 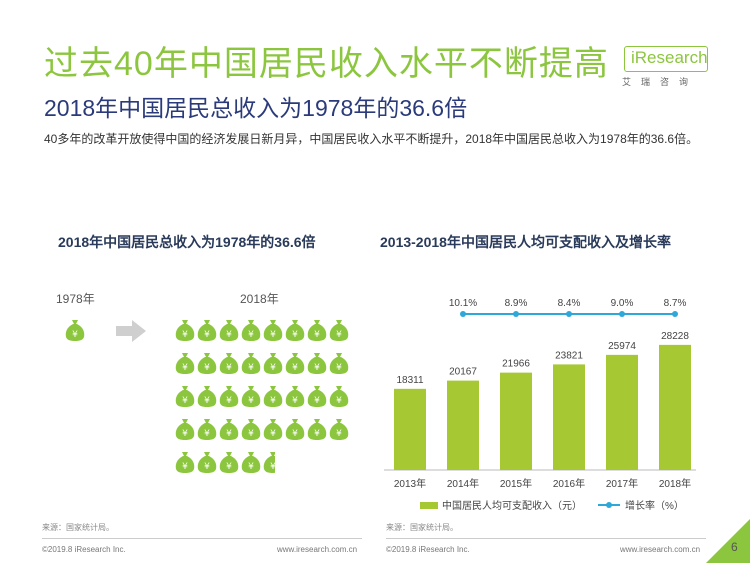 I want to click on bar-2018年, so click(x=675, y=407).